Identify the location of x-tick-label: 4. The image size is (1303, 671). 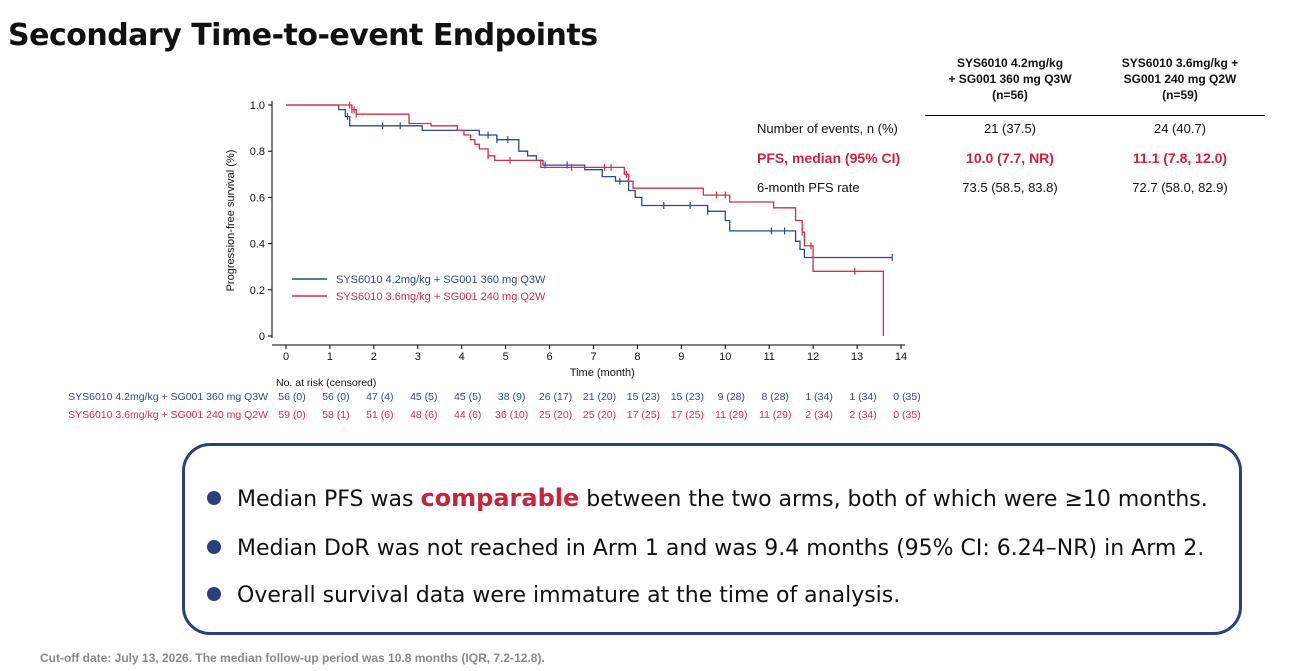
(462, 357).